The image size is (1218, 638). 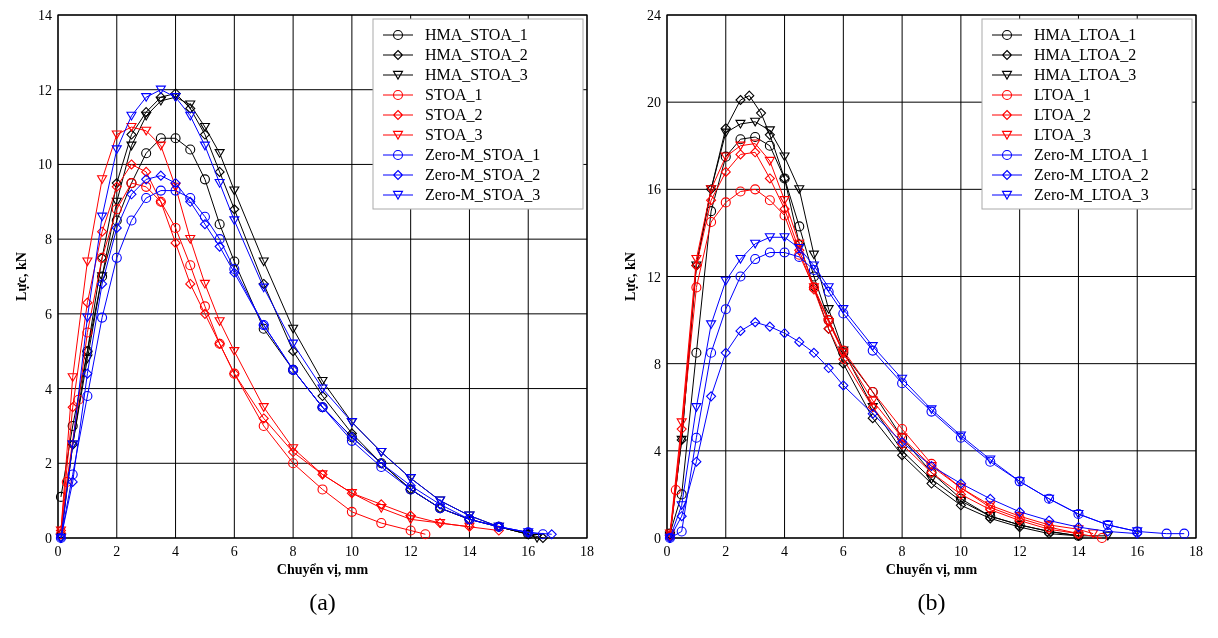 I want to click on legend-label: Zero-M_LTOA_1, so click(x=1091, y=154).